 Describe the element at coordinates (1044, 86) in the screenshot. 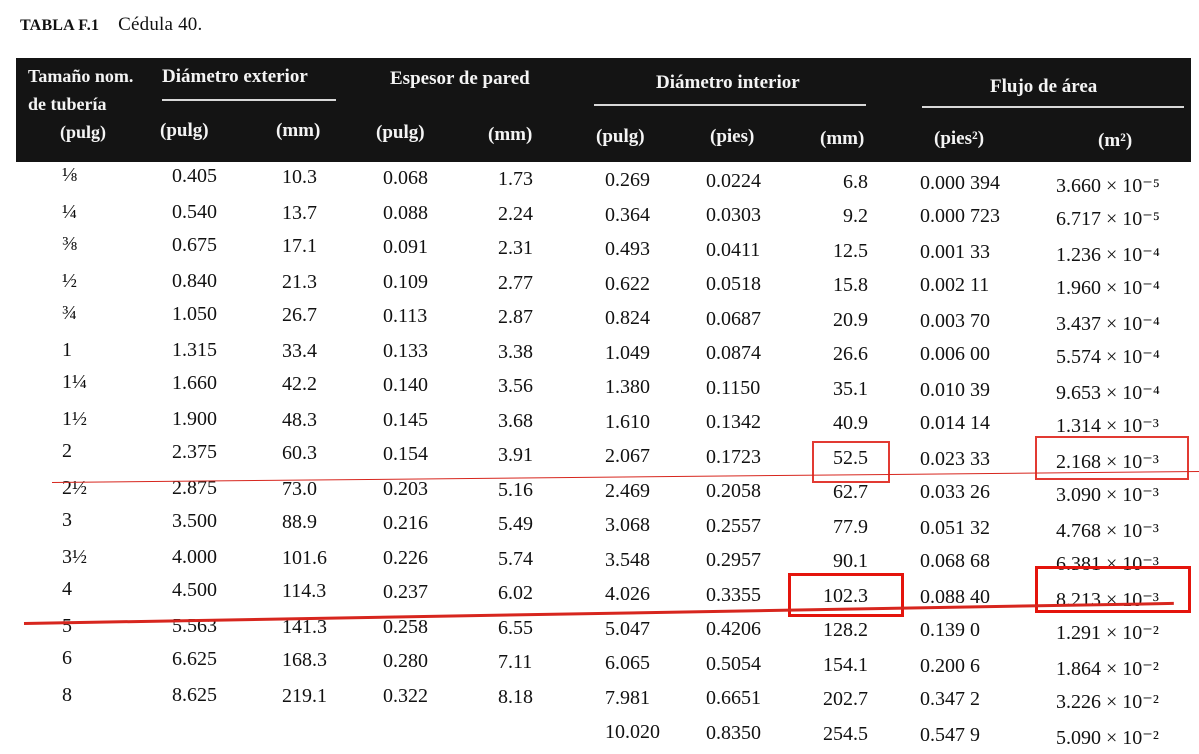

I see `header-flow-area: Flujo de área` at that location.